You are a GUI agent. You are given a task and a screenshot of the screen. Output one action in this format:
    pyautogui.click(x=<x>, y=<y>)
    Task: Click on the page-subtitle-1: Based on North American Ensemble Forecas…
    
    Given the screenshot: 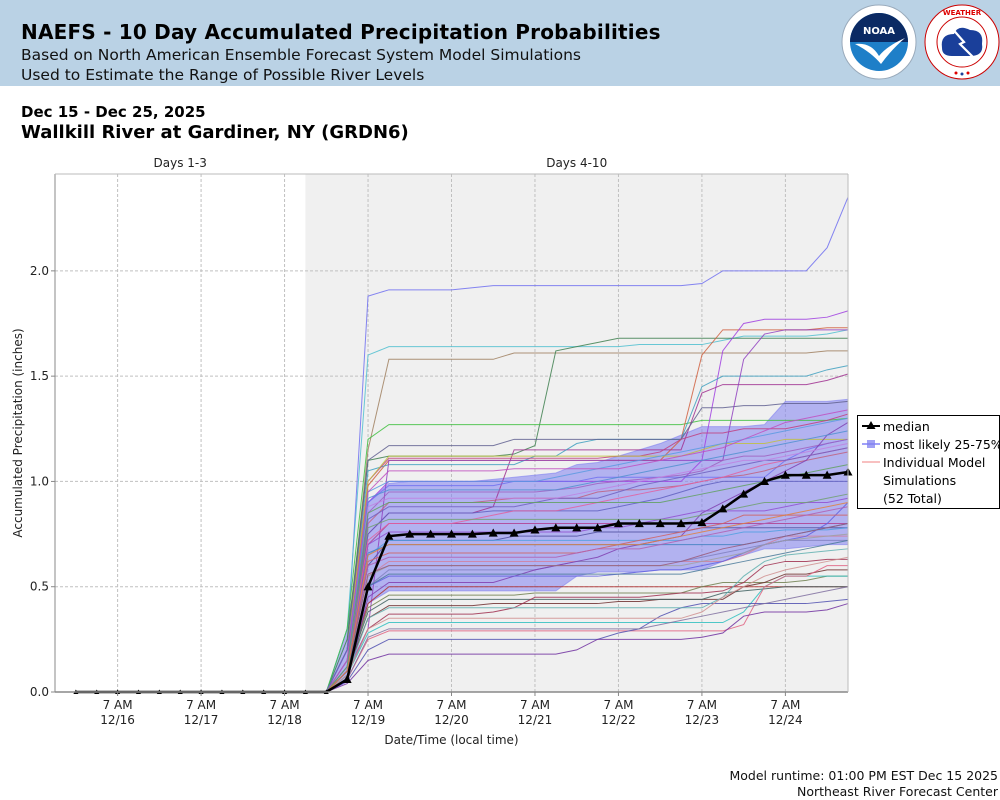 What is the action you would take?
    pyautogui.click(x=301, y=55)
    